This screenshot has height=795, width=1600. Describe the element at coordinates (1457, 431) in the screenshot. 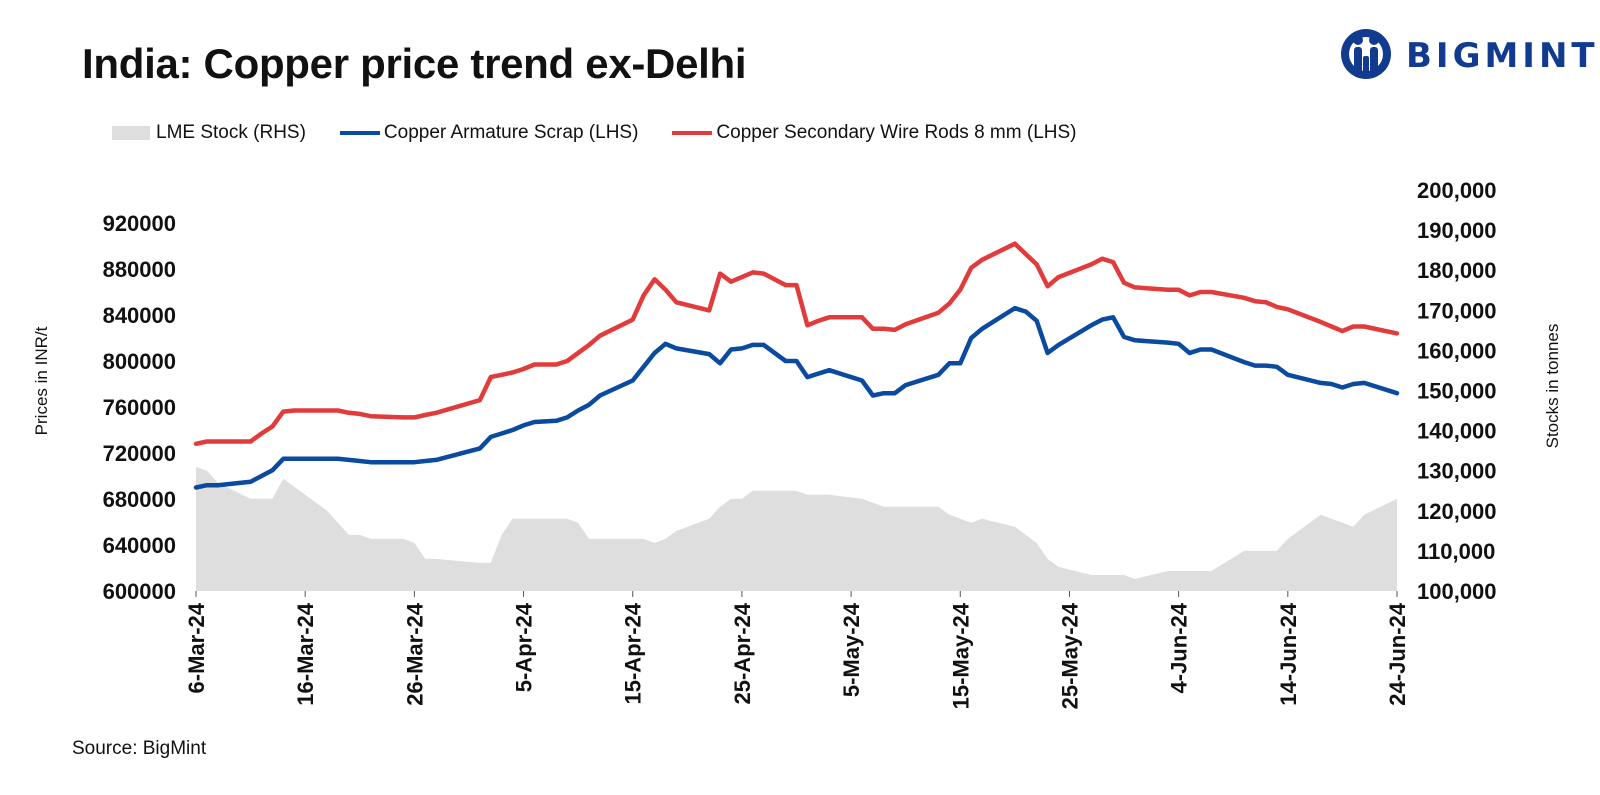

I see `y-right-tick-label: 140,000` at that location.